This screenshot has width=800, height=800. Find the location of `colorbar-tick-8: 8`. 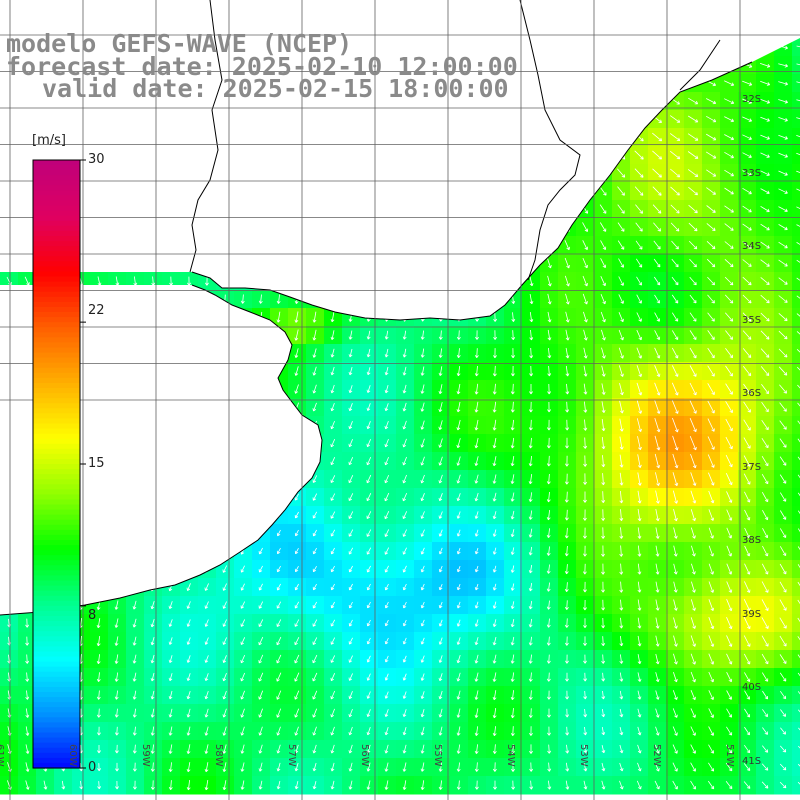

colorbar-tick-8: 8 is located at coordinates (92, 615).